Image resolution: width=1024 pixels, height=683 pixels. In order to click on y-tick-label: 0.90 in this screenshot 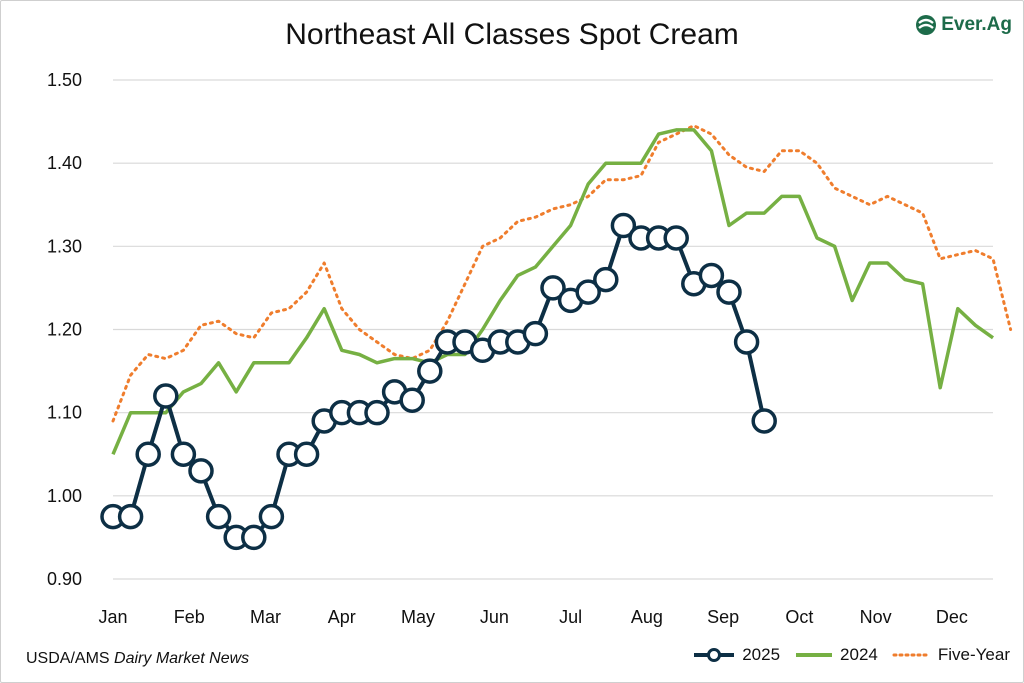, I will do `click(64, 579)`.